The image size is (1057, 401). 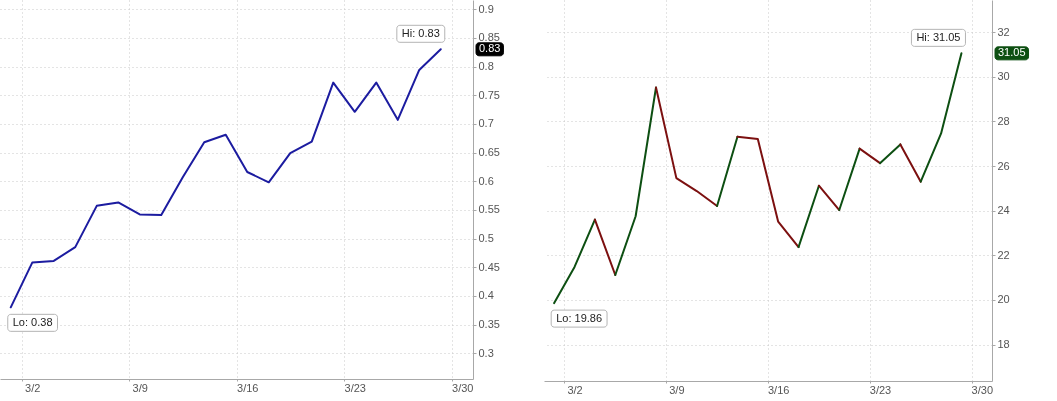 I want to click on y-tick-label: 28, so click(x=1003, y=120).